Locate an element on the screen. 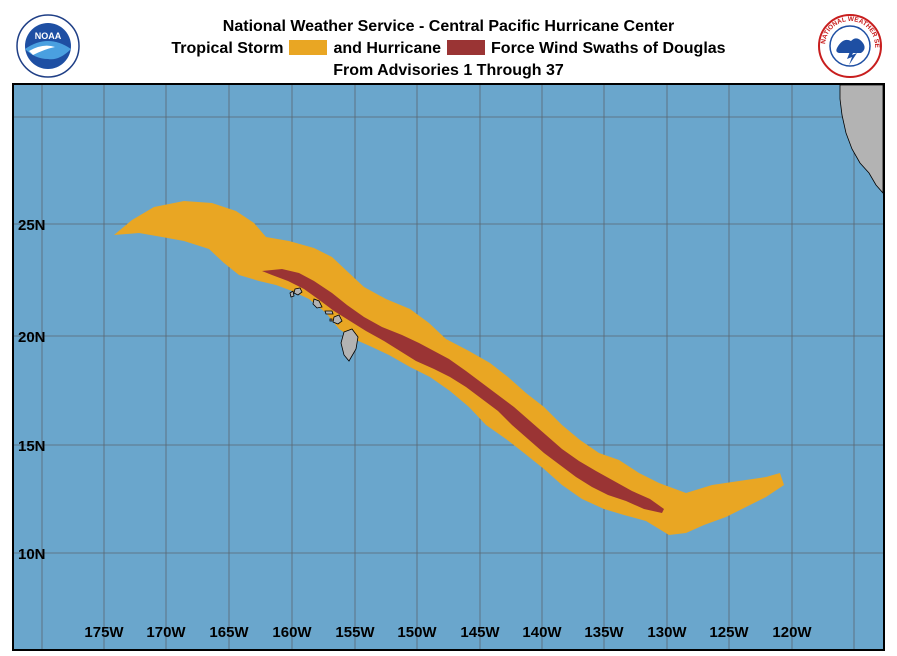 The image size is (897, 656). island-lanai is located at coordinates (331, 320).